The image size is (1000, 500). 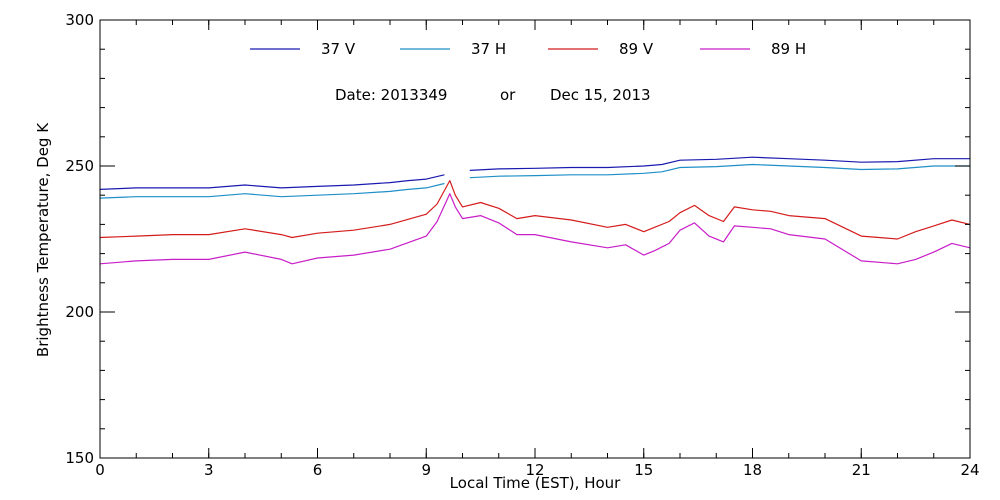 I want to click on subtitle-date-readable: Dec 15, 2013, so click(x=600, y=95).